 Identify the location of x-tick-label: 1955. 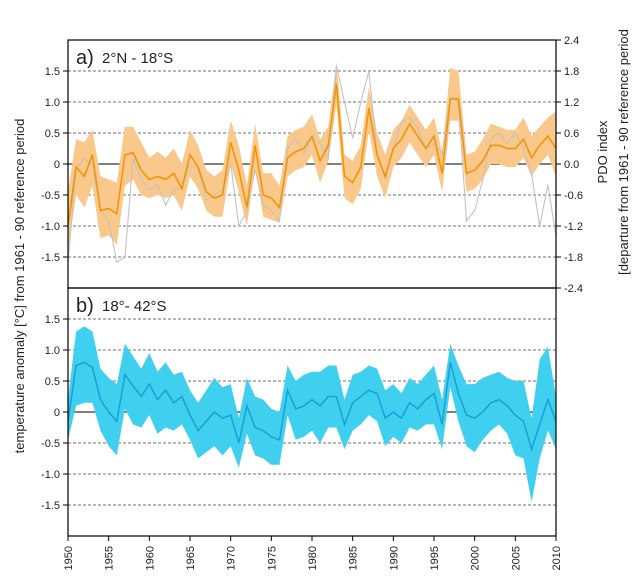
(110, 558).